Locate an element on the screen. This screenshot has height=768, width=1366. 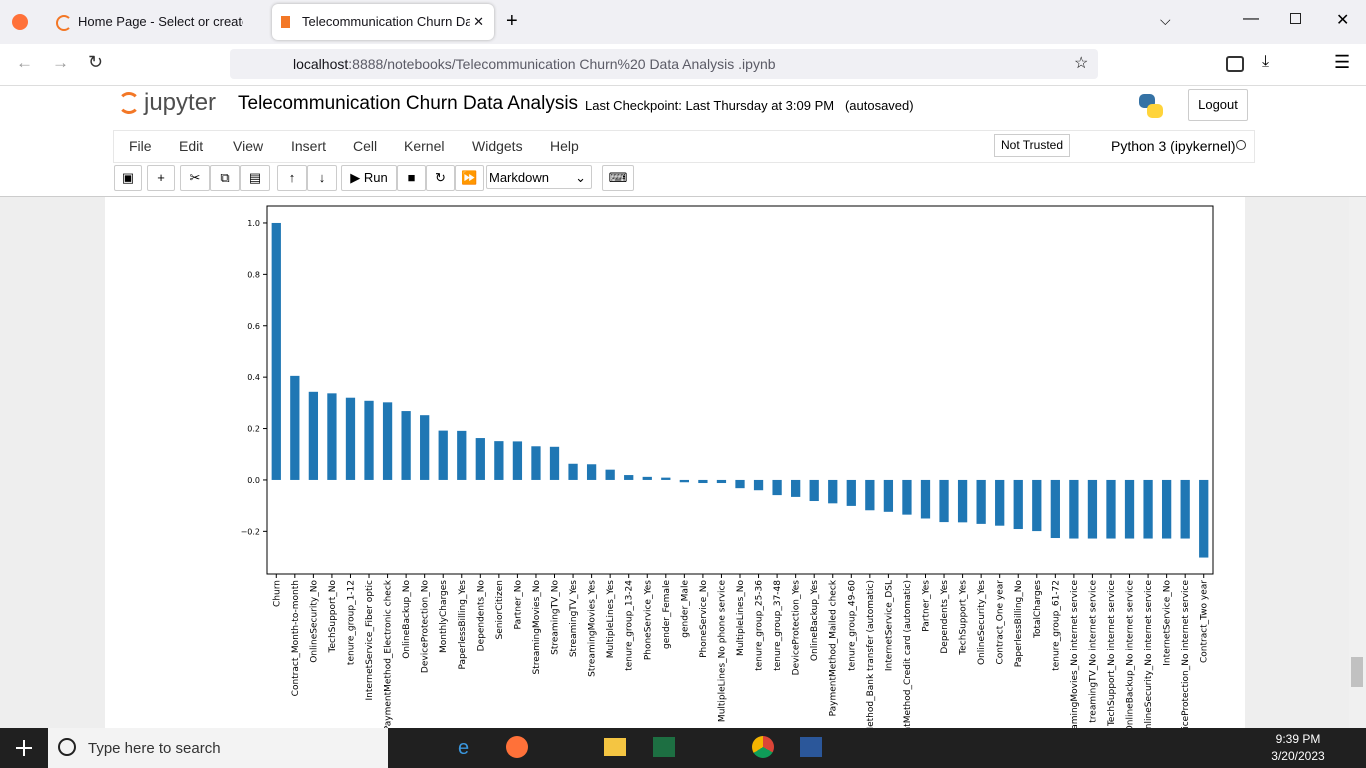
run-label: Run is located at coordinates (375, 177).